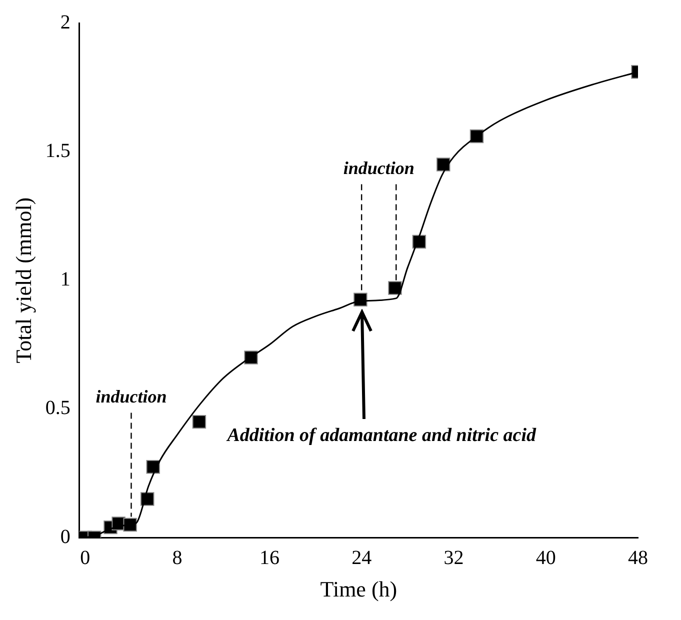 The height and width of the screenshot is (620, 681). Describe the element at coordinates (23, 280) in the screenshot. I see `y-axis-title: Total yield (mmol)` at that location.